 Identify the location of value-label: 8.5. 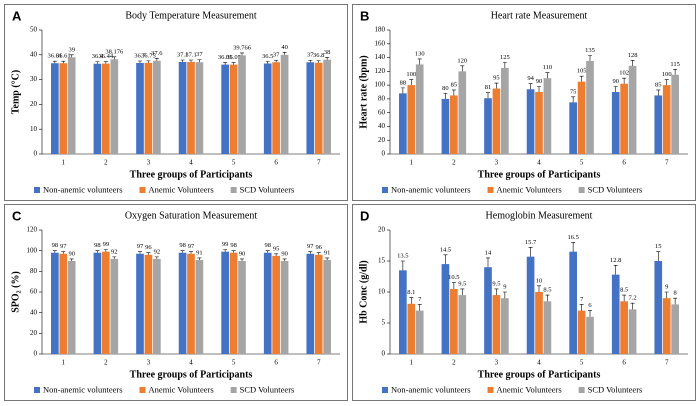
(547, 290).